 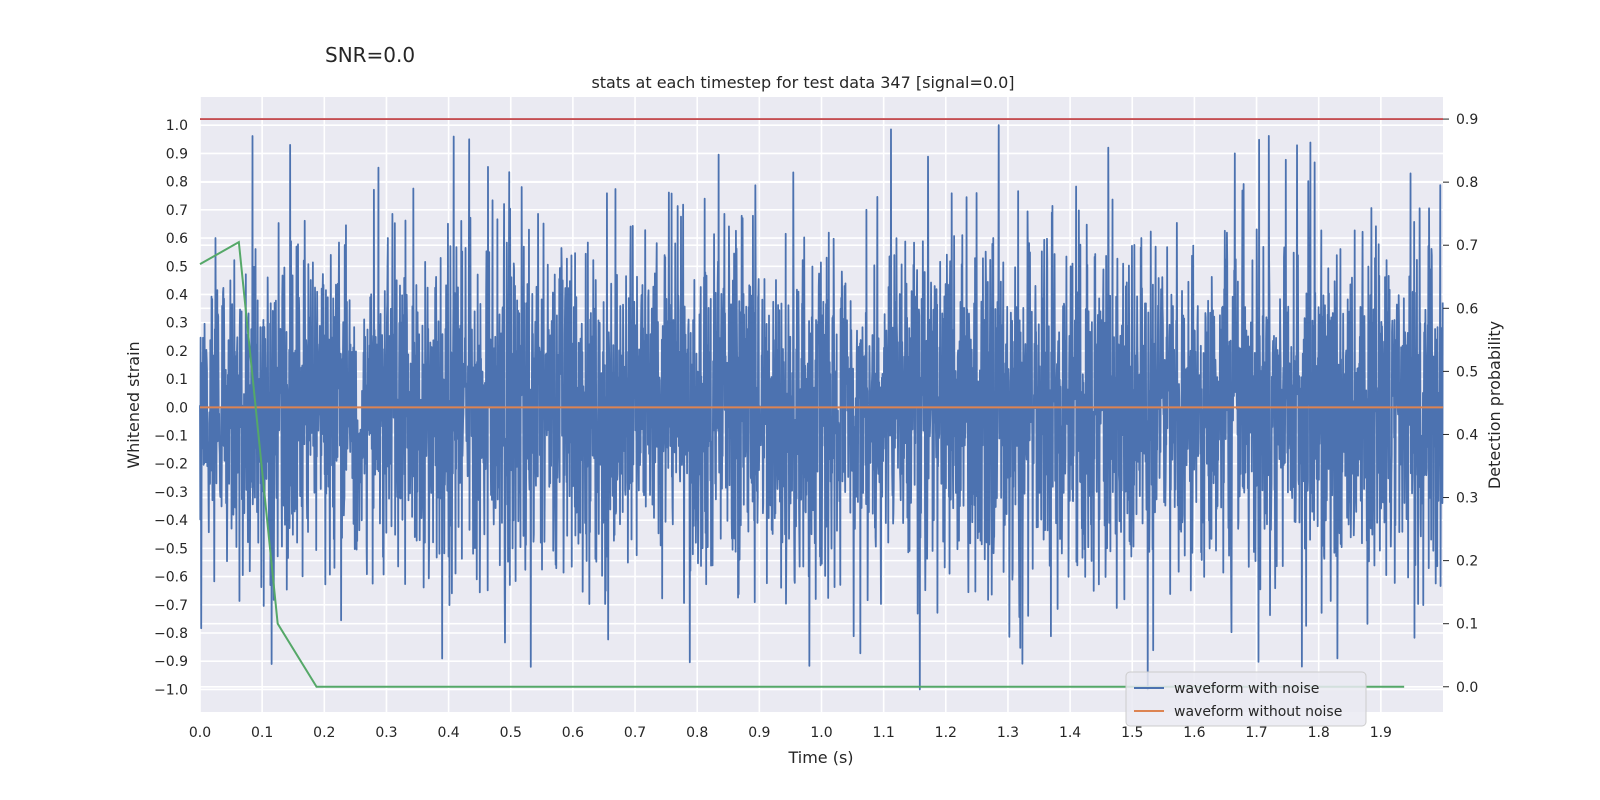 What do you see at coordinates (177, 154) in the screenshot?
I see `y-tick-label: 0.9` at bounding box center [177, 154].